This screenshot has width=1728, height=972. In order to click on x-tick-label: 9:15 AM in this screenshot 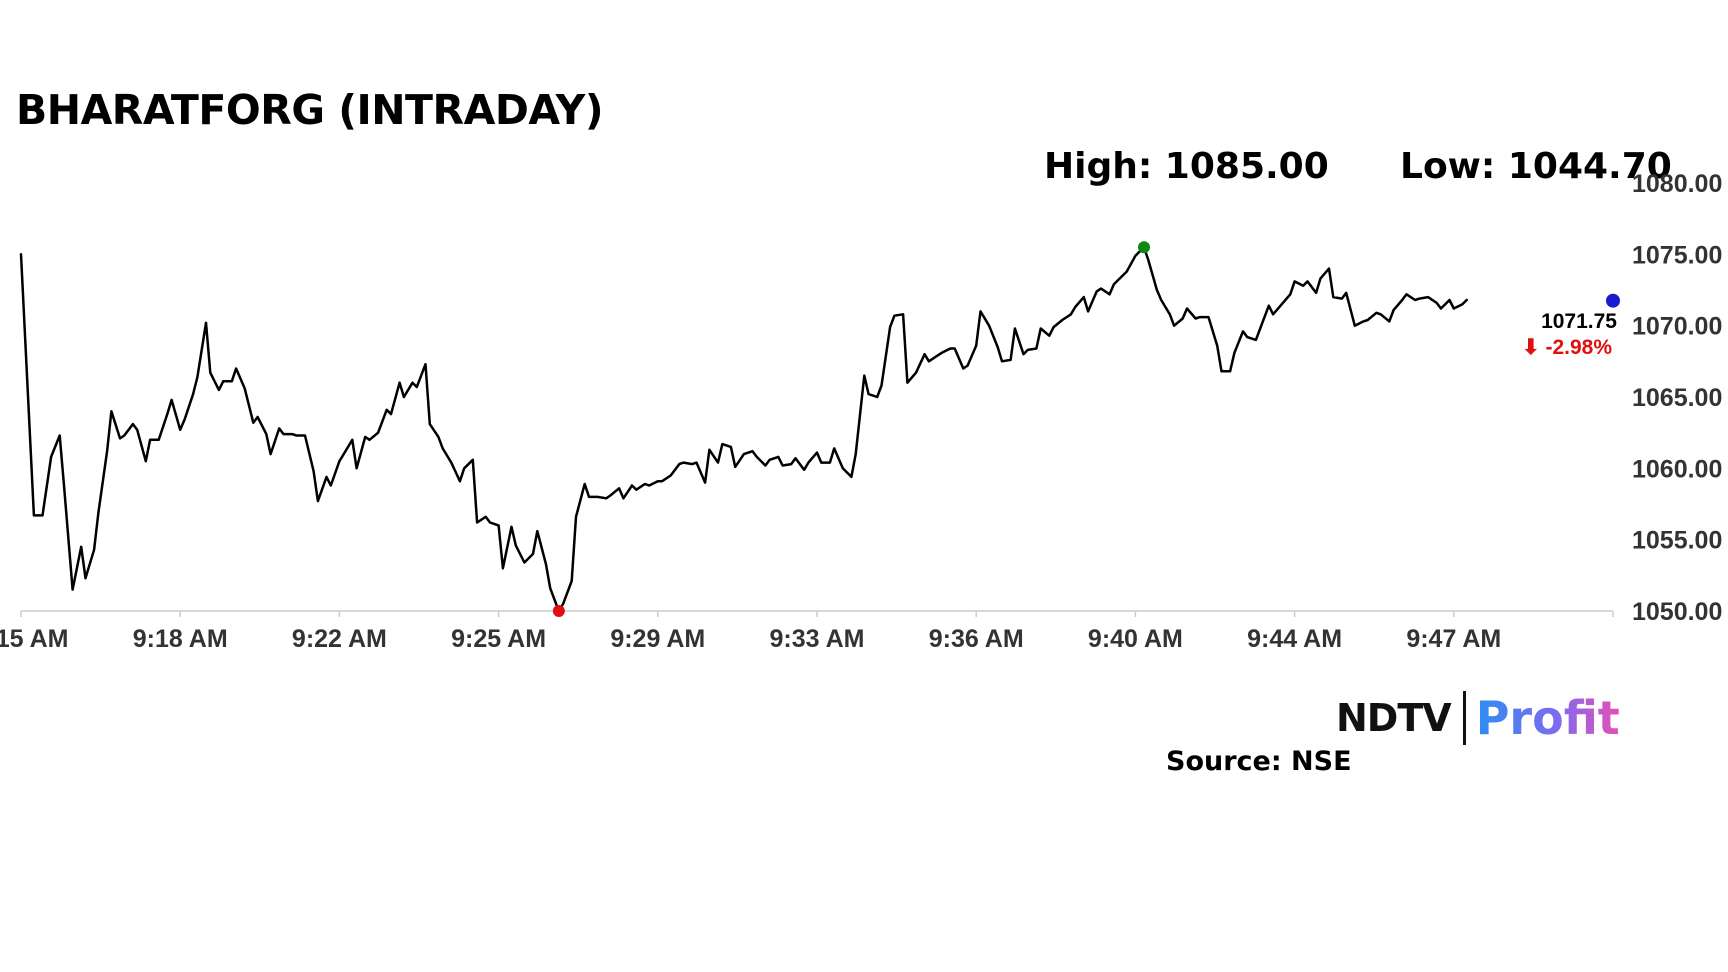, I will do `click(34, 639)`.